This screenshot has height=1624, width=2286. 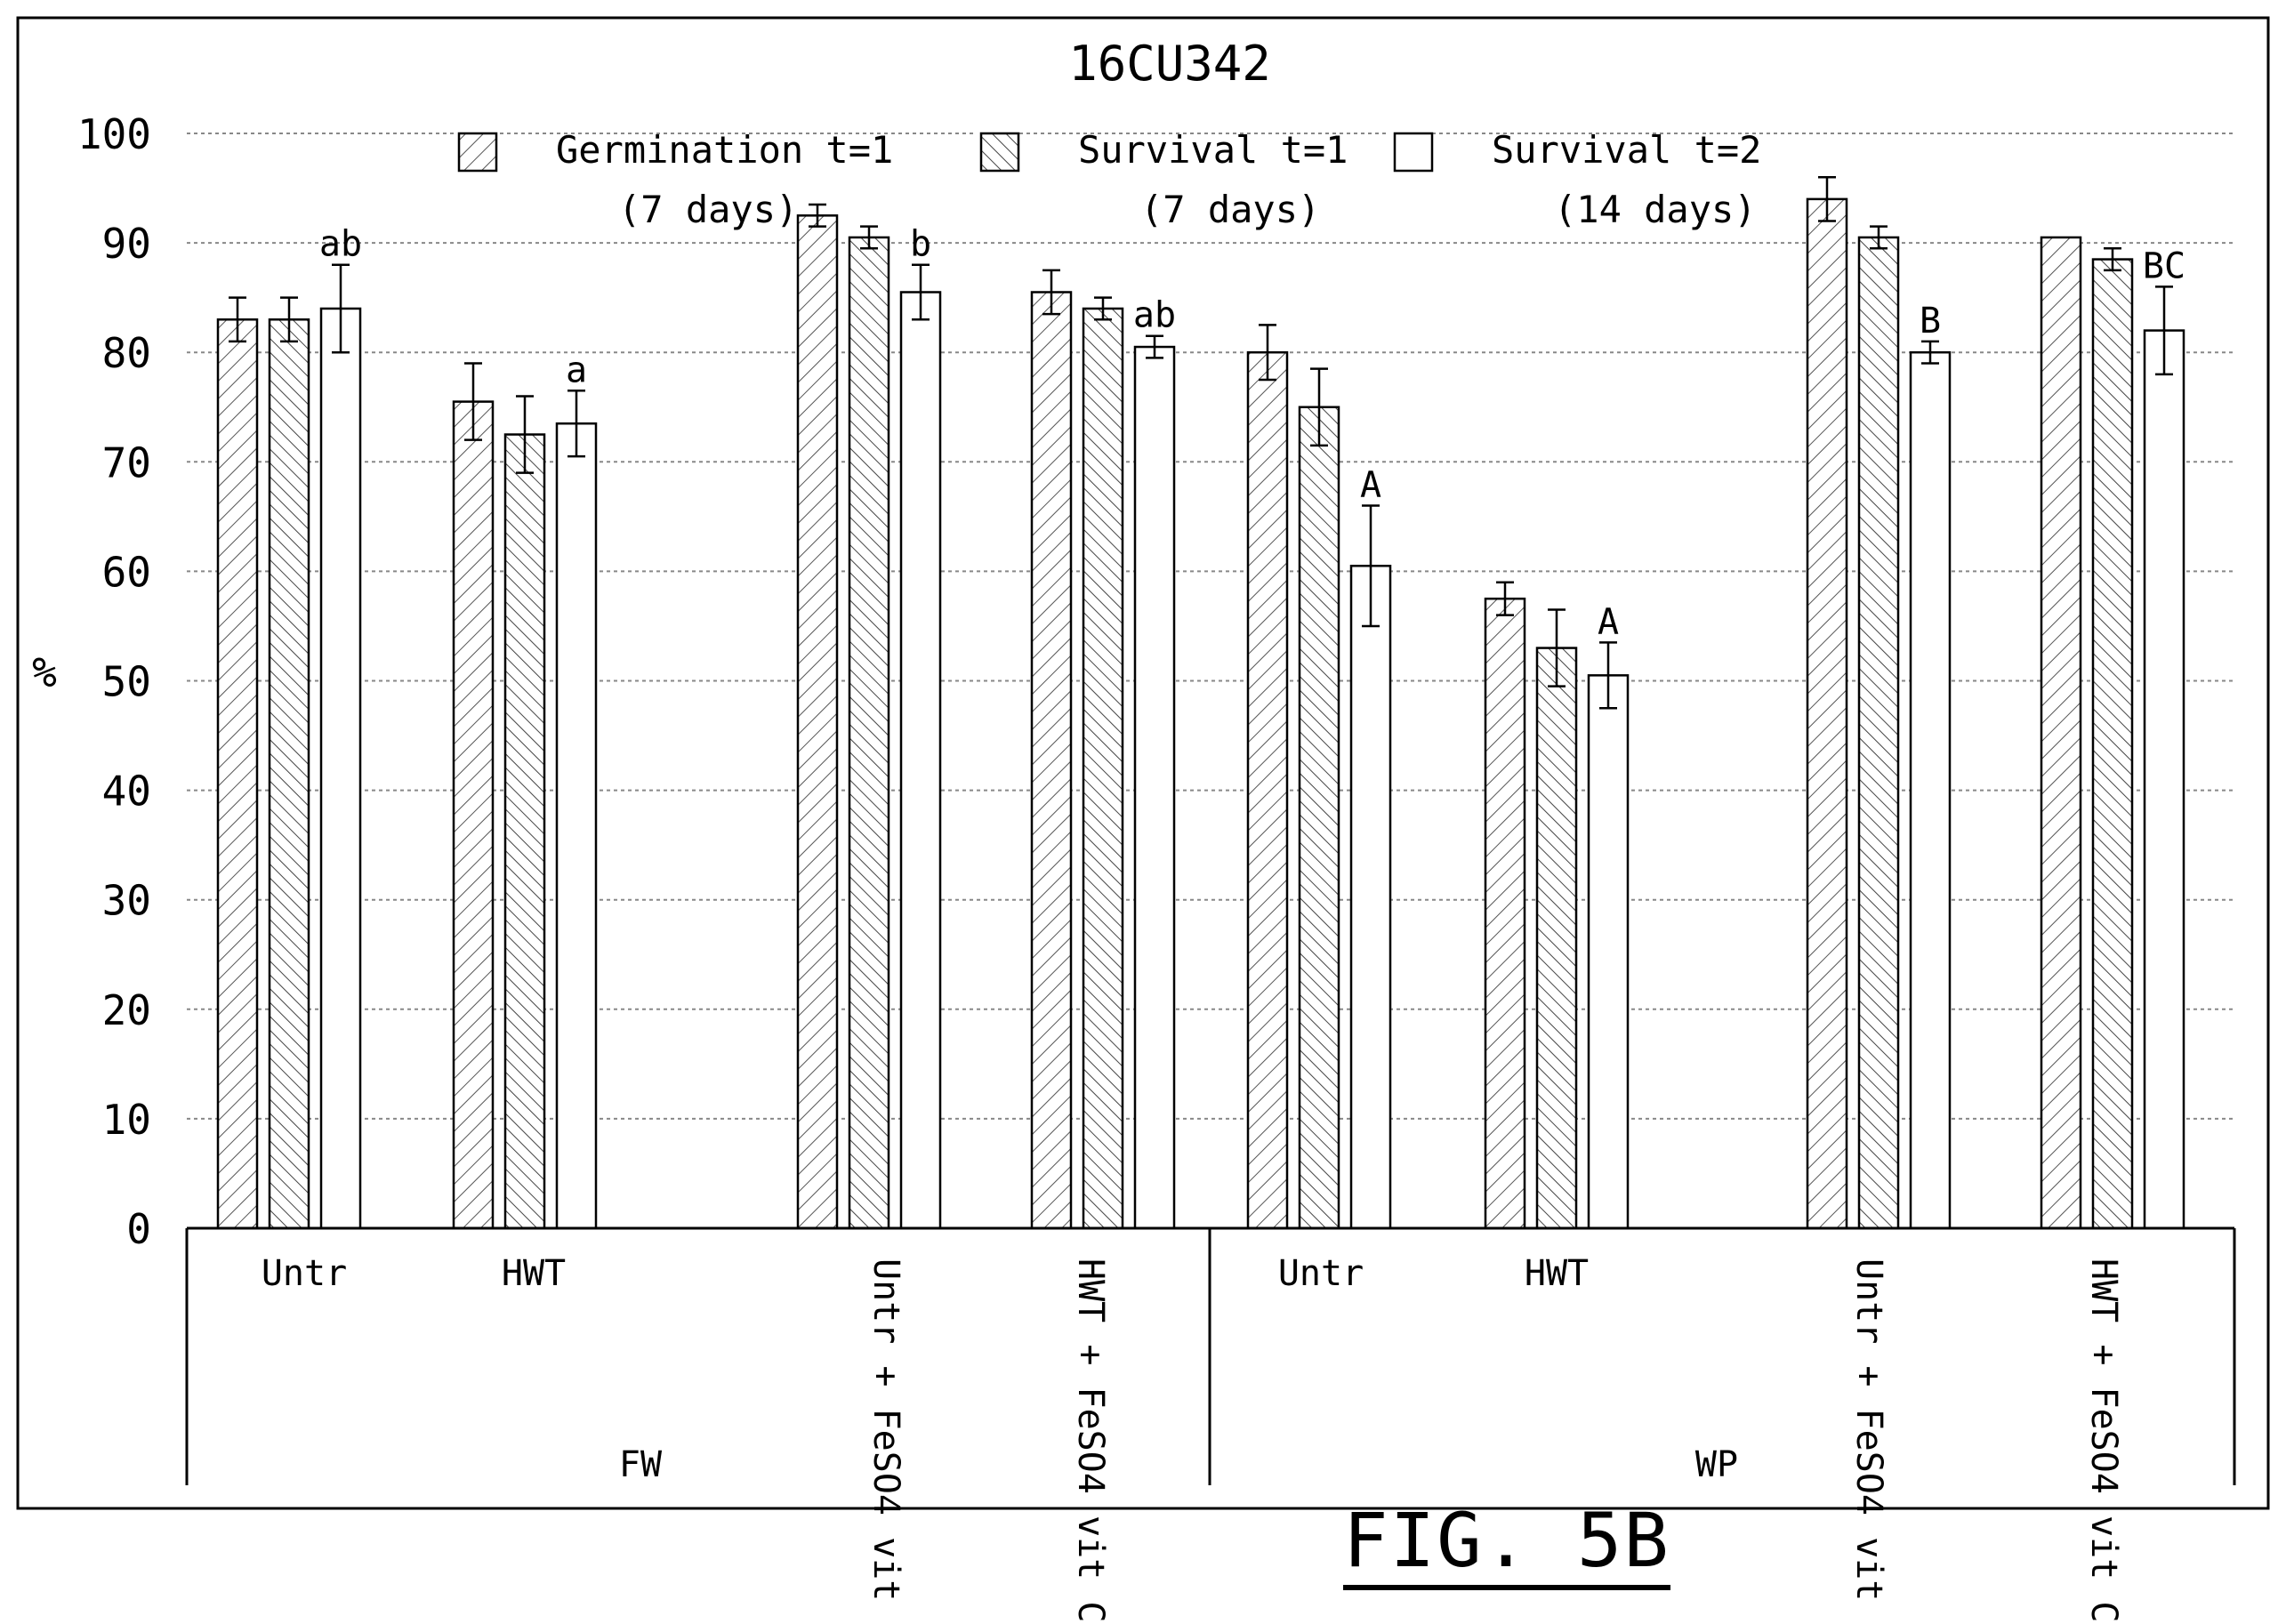 I want to click on figure-label: FIG. 5B, so click(x=1507, y=1546).